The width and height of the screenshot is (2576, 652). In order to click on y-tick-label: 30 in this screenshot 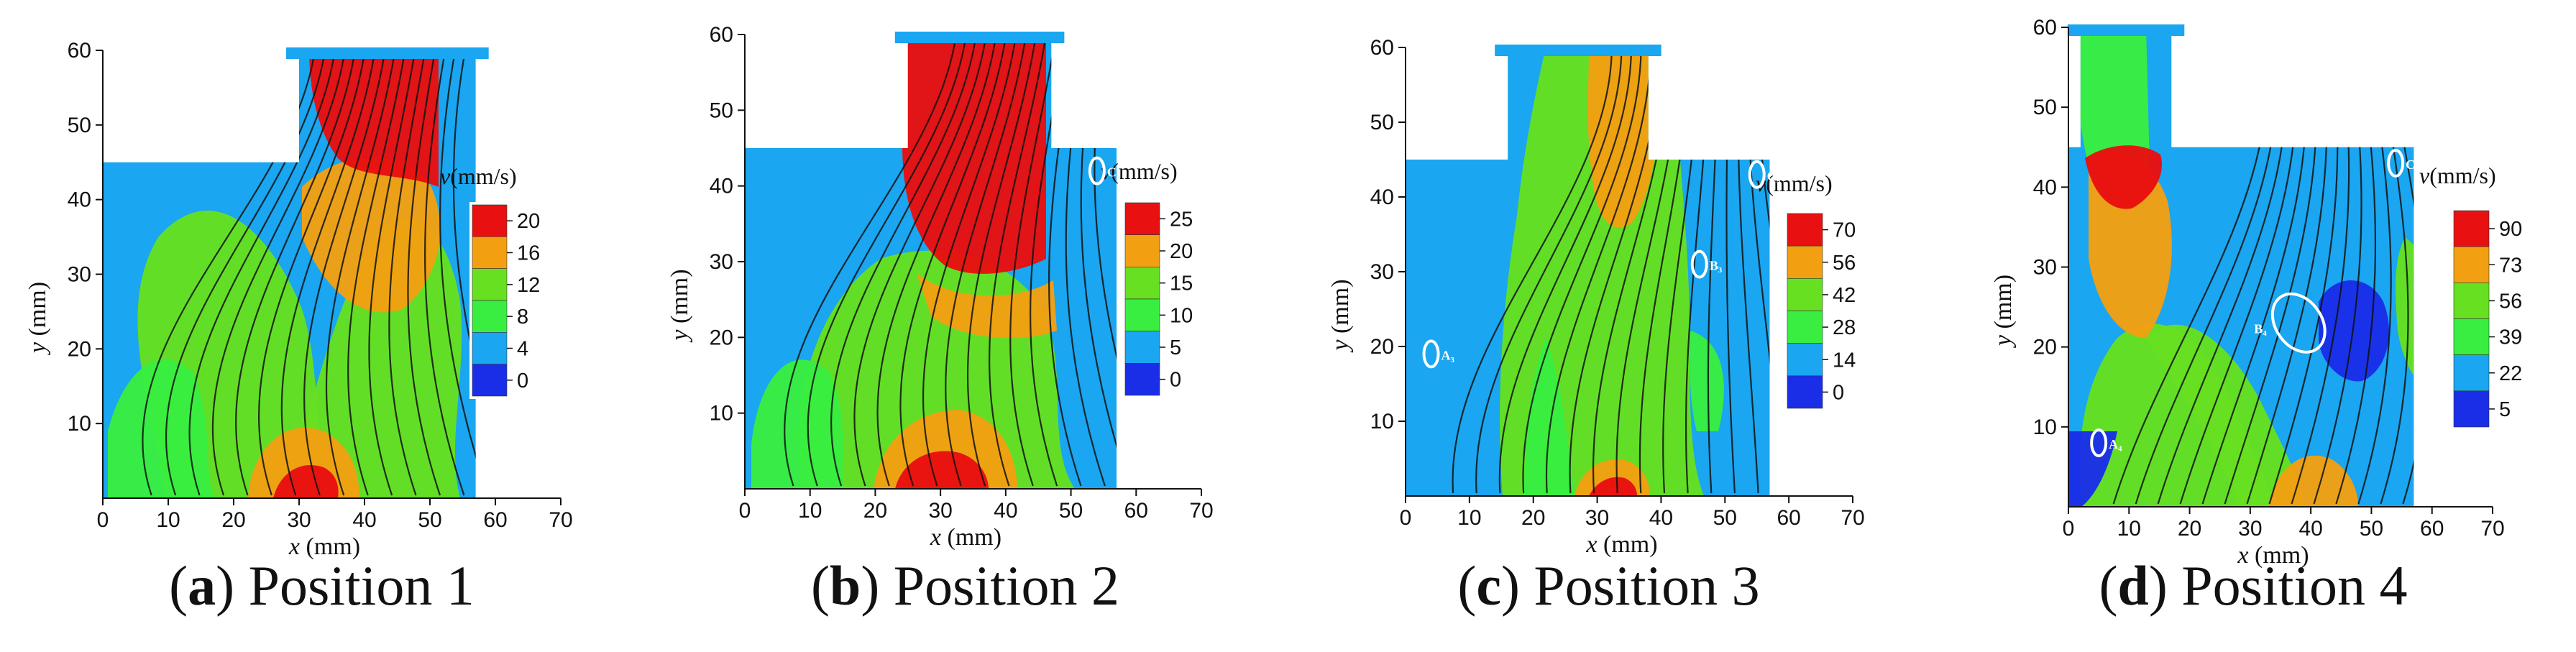, I will do `click(1382, 272)`.